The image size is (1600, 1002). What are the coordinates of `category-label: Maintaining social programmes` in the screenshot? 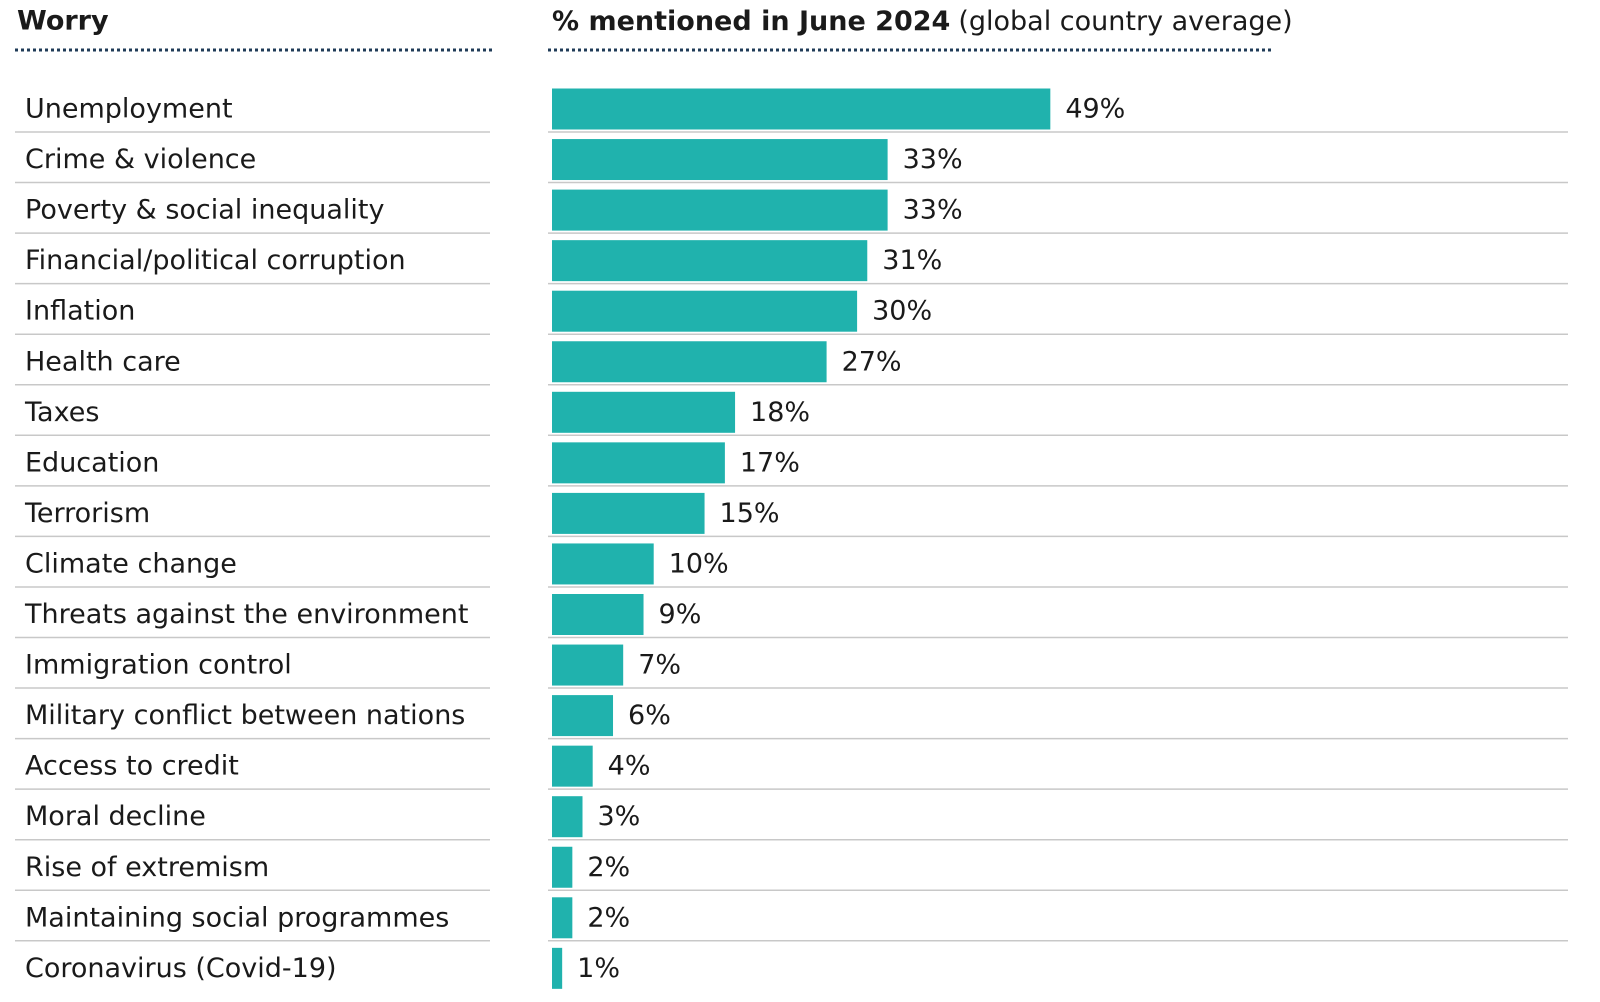 It's located at (237, 917).